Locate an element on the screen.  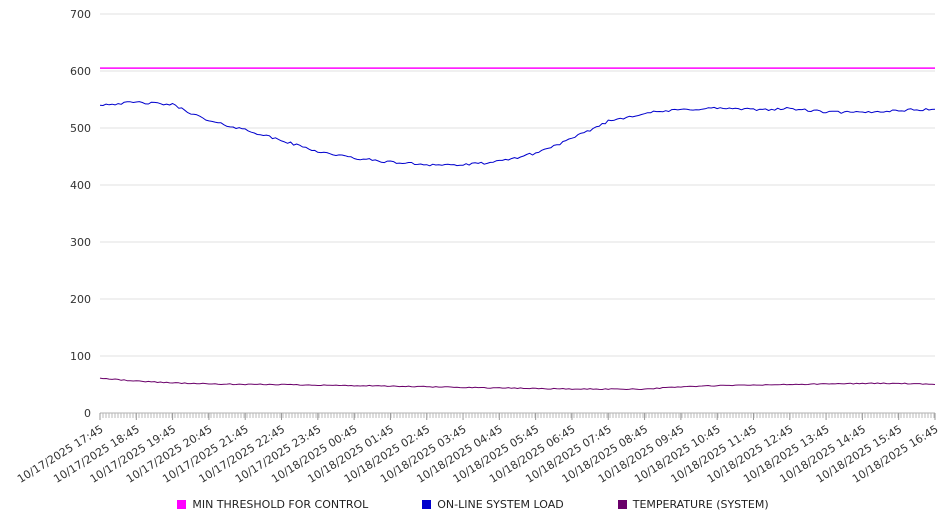
legend-item-temperature: TEMPERATURE (SYSTEM) is located at coordinates (693, 504).